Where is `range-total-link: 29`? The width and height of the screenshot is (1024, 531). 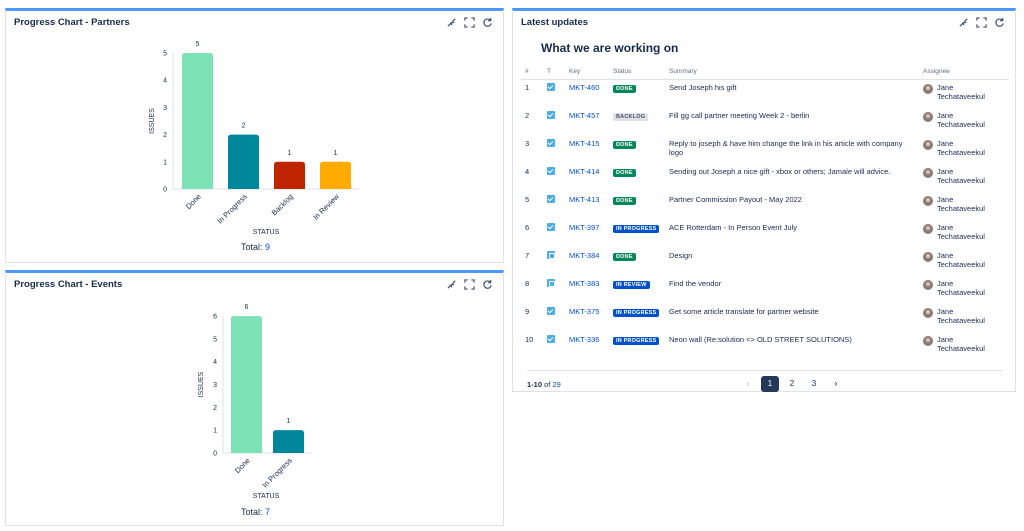
range-total-link: 29 is located at coordinates (556, 384).